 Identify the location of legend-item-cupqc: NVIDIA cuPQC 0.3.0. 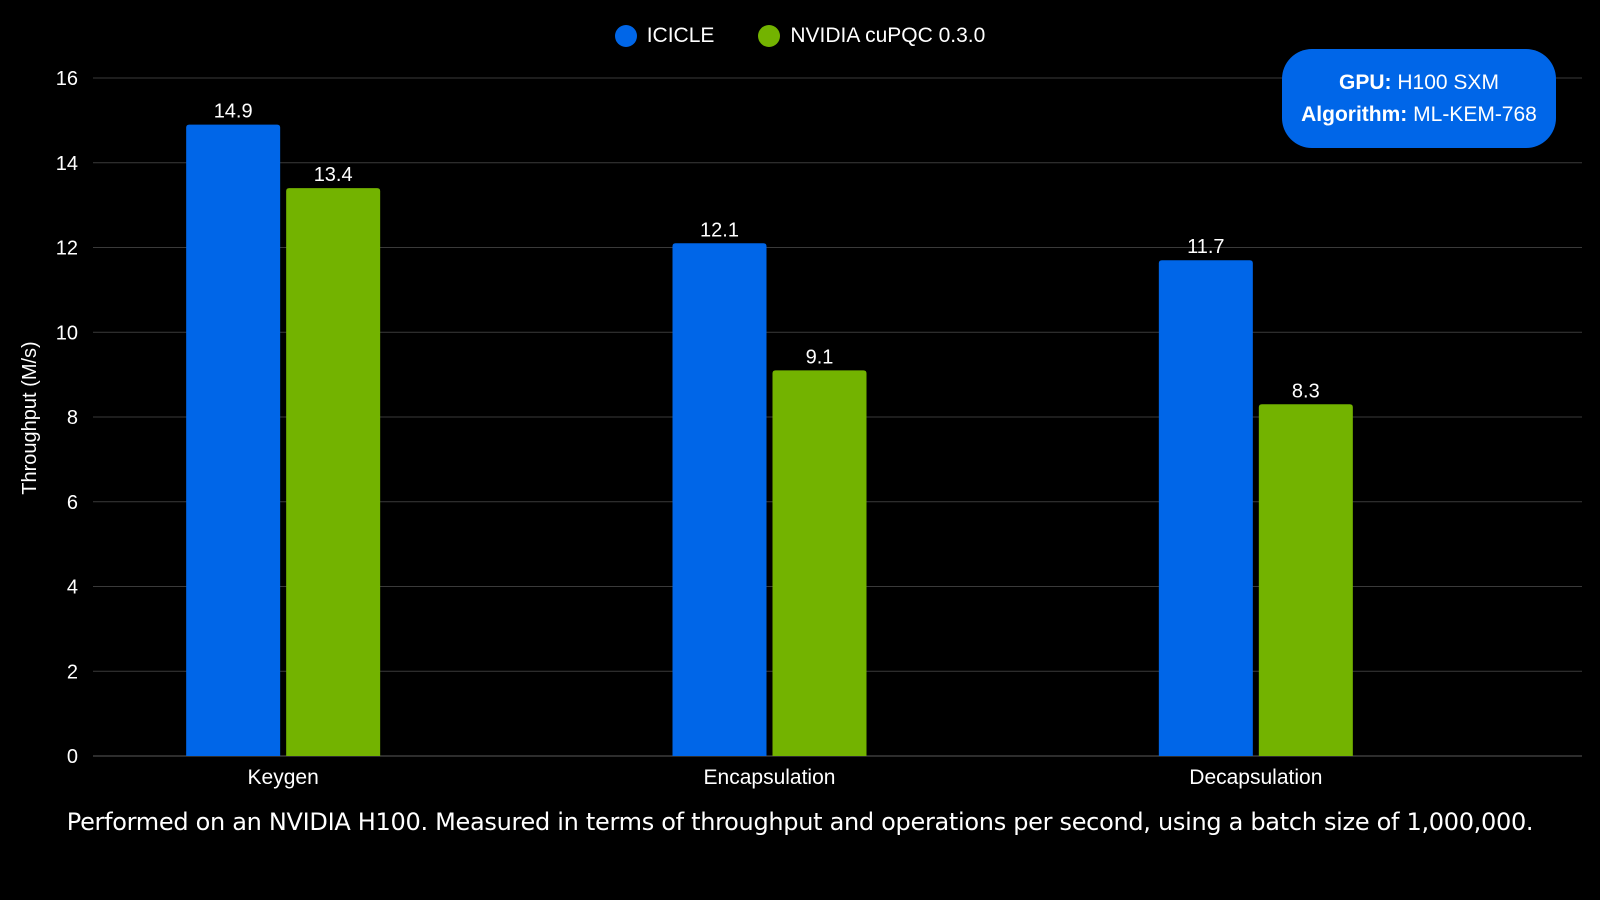
(871, 36).